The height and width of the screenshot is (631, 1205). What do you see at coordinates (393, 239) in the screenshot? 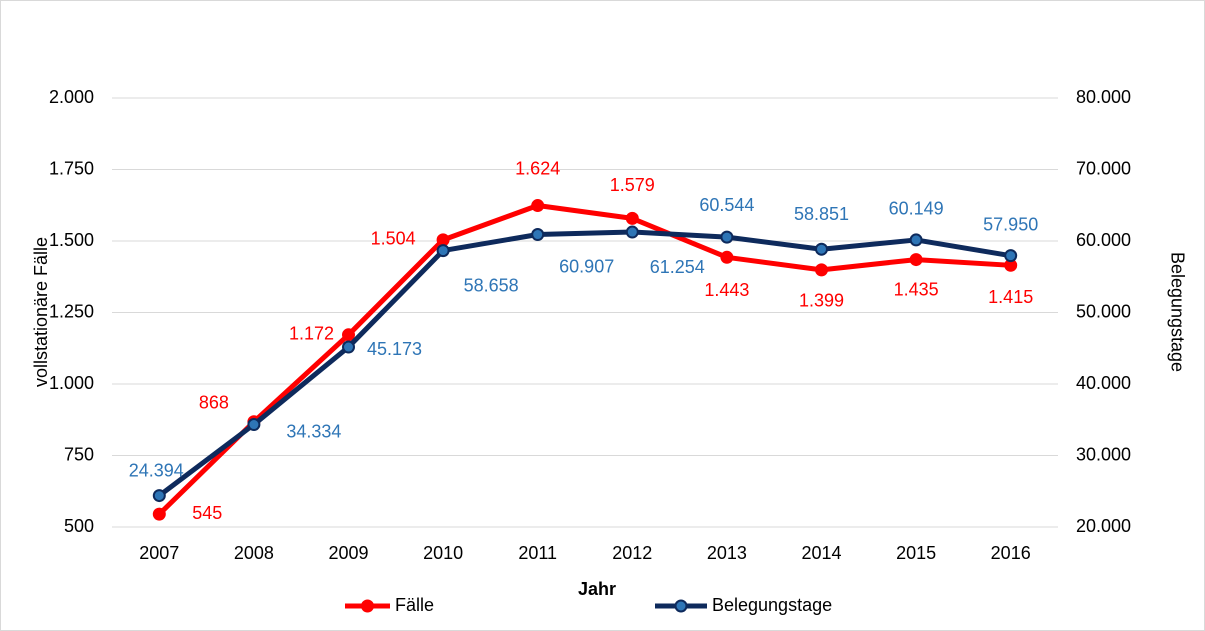
I see `data-label: 1.504` at bounding box center [393, 239].